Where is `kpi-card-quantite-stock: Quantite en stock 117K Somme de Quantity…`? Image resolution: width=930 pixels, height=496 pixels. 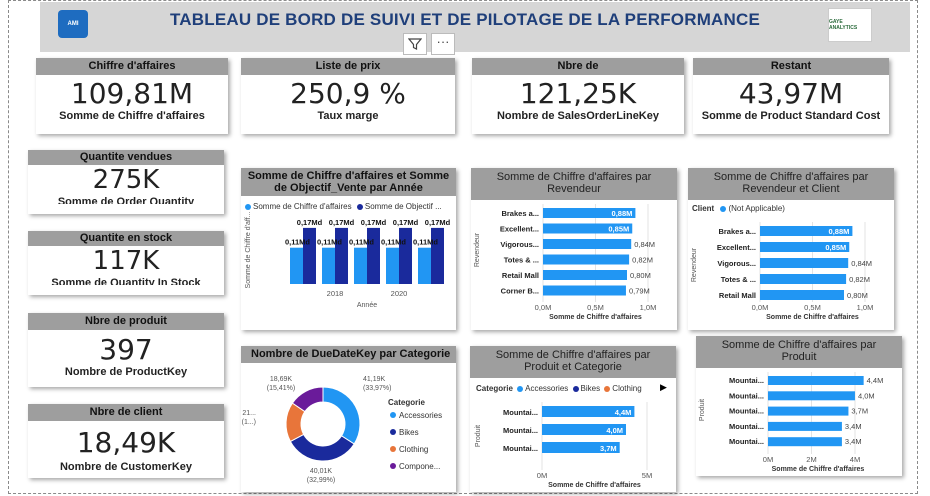
kpi-card-quantite-stock: Quantite en stock 117K Somme de Quantity… is located at coordinates (126, 263).